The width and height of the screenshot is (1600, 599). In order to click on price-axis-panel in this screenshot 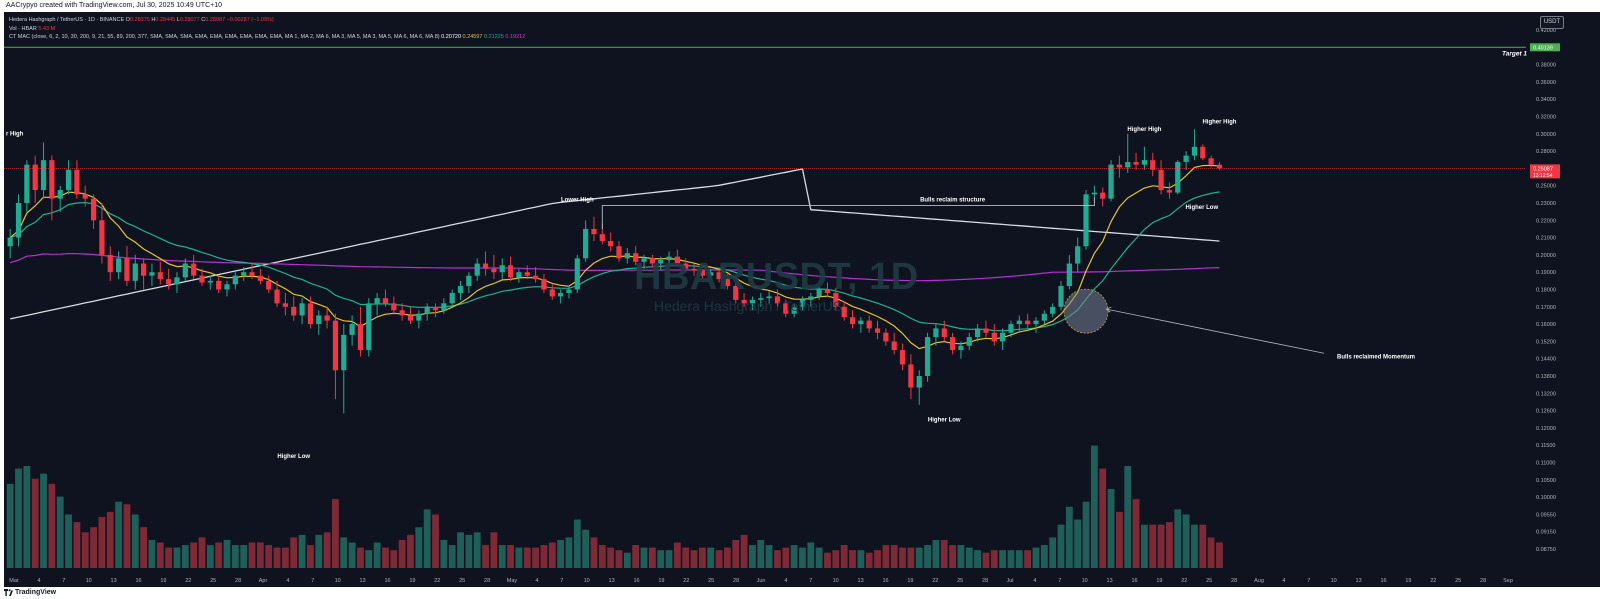, I will do `click(1563, 299)`.